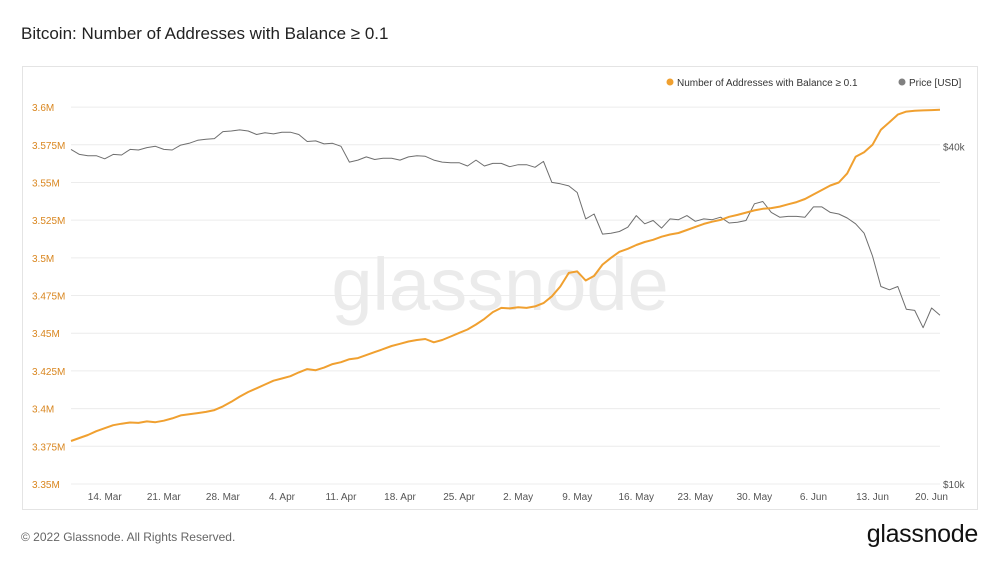 This screenshot has height=562, width=1000. I want to click on x-axis-tick-label: 25. Apr, so click(459, 497).